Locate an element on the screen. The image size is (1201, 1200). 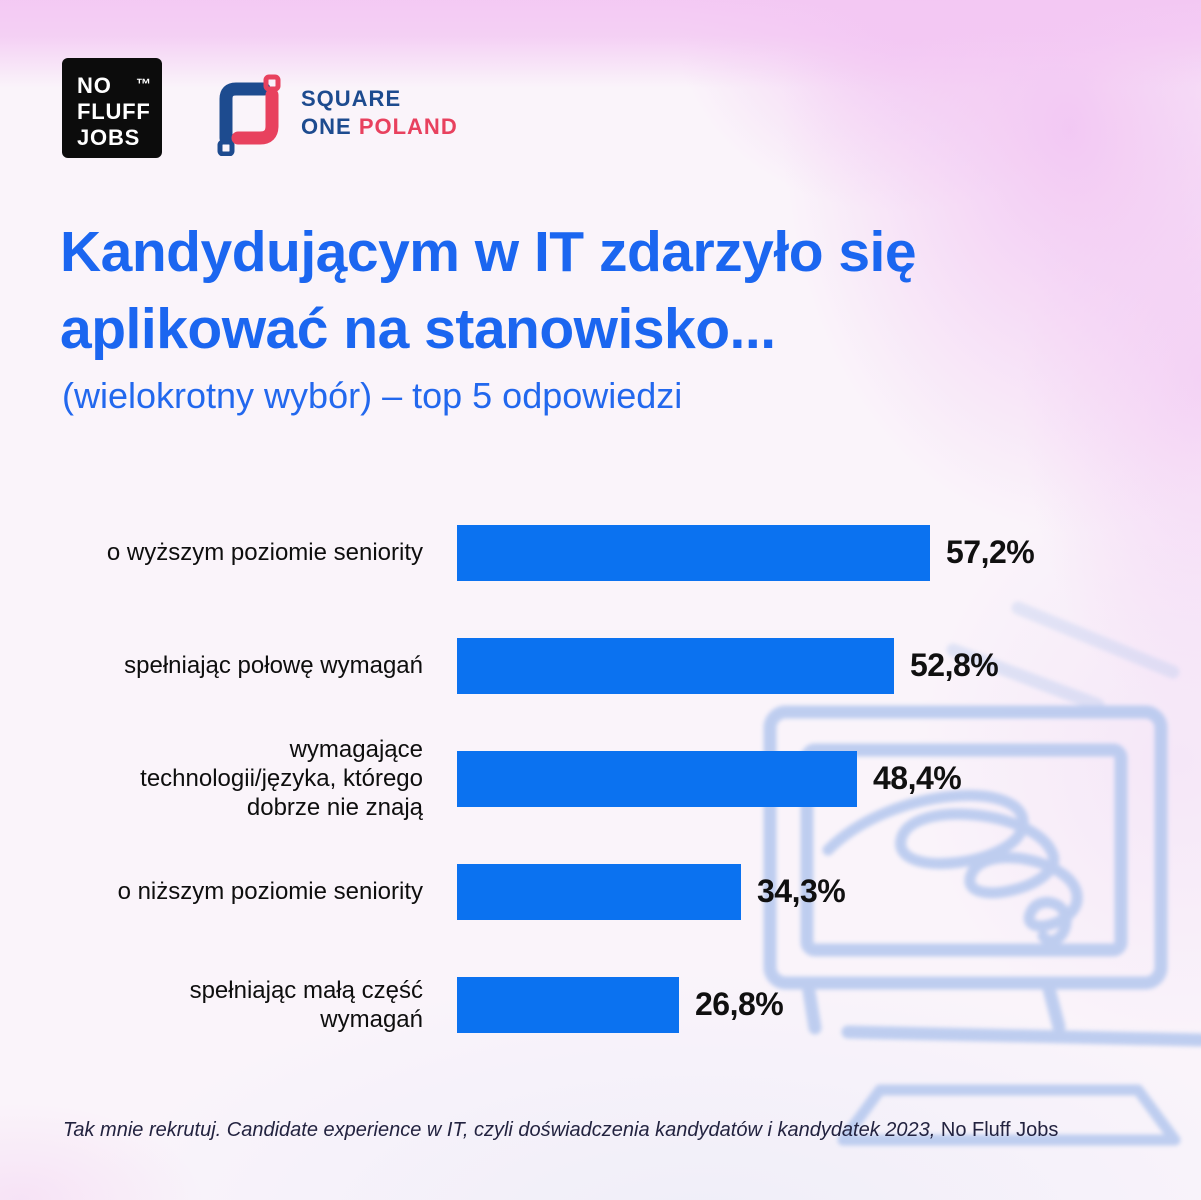
value-label: 34,3% is located at coordinates (801, 891).